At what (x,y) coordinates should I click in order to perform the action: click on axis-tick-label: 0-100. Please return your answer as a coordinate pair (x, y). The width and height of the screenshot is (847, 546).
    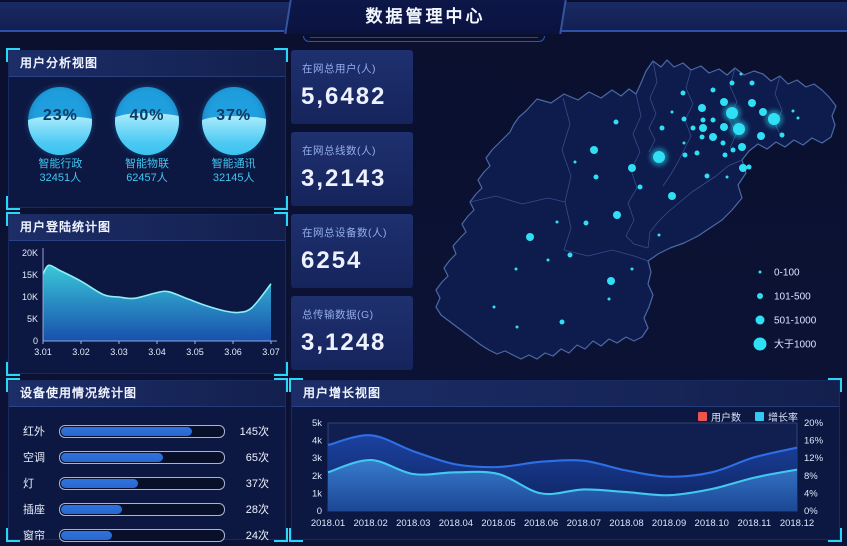
    Looking at the image, I should click on (787, 273).